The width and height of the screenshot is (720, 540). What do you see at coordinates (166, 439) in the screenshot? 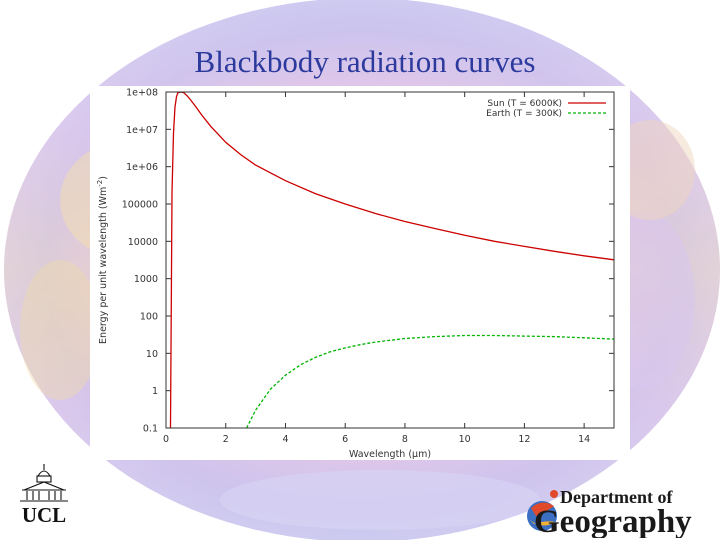
I see `x-tick-label: 0` at bounding box center [166, 439].